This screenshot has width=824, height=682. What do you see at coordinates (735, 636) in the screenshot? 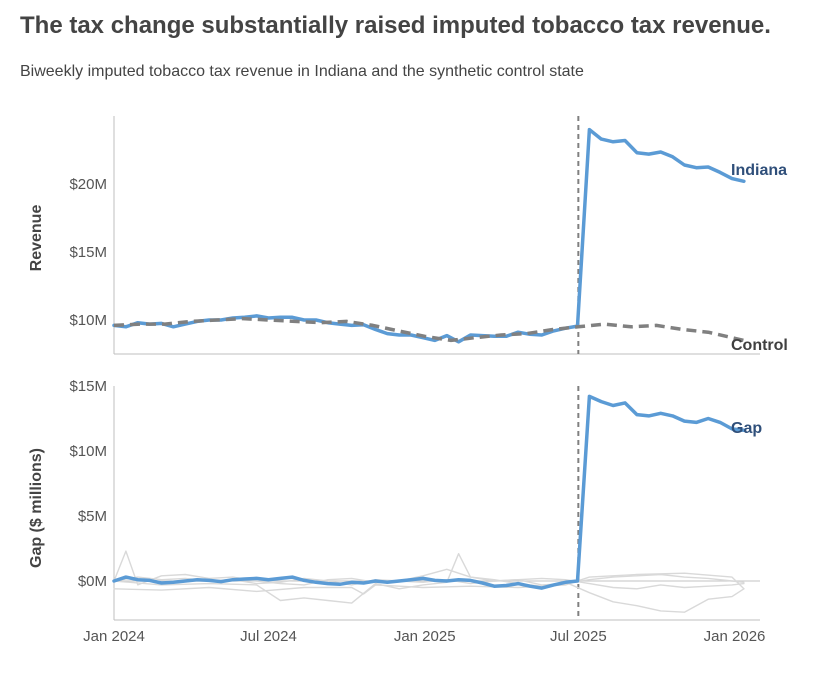
I see `x-tick-label: Jan 2026` at bounding box center [735, 636].